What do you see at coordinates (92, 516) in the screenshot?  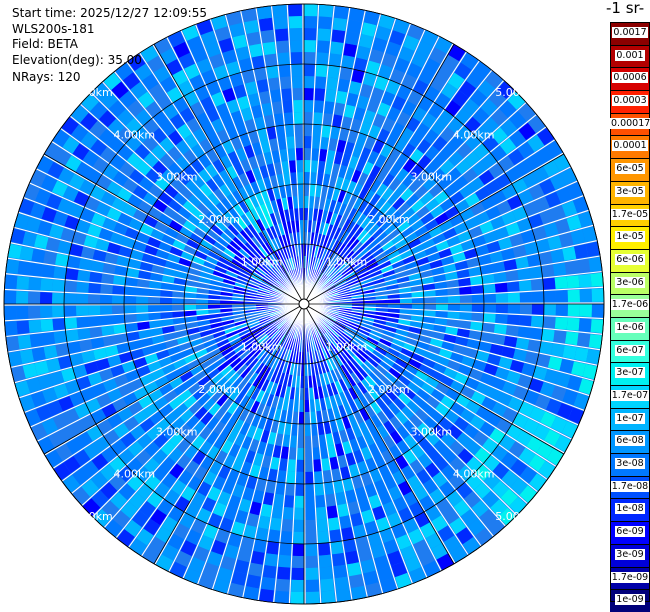 I see `range-ring-label: 5.00km` at bounding box center [92, 516].